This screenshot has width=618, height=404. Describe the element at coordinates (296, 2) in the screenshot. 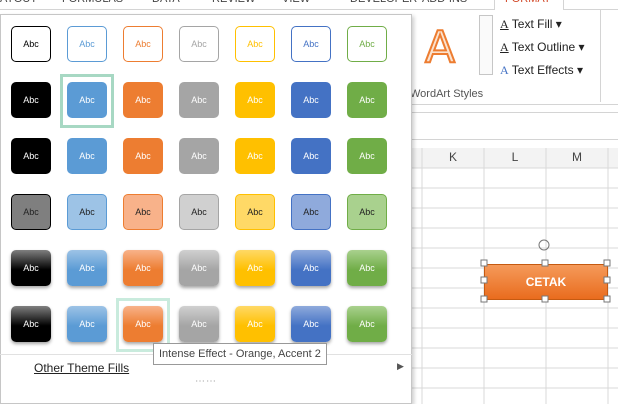

I see `ribbon-tab: VIEW` at that location.